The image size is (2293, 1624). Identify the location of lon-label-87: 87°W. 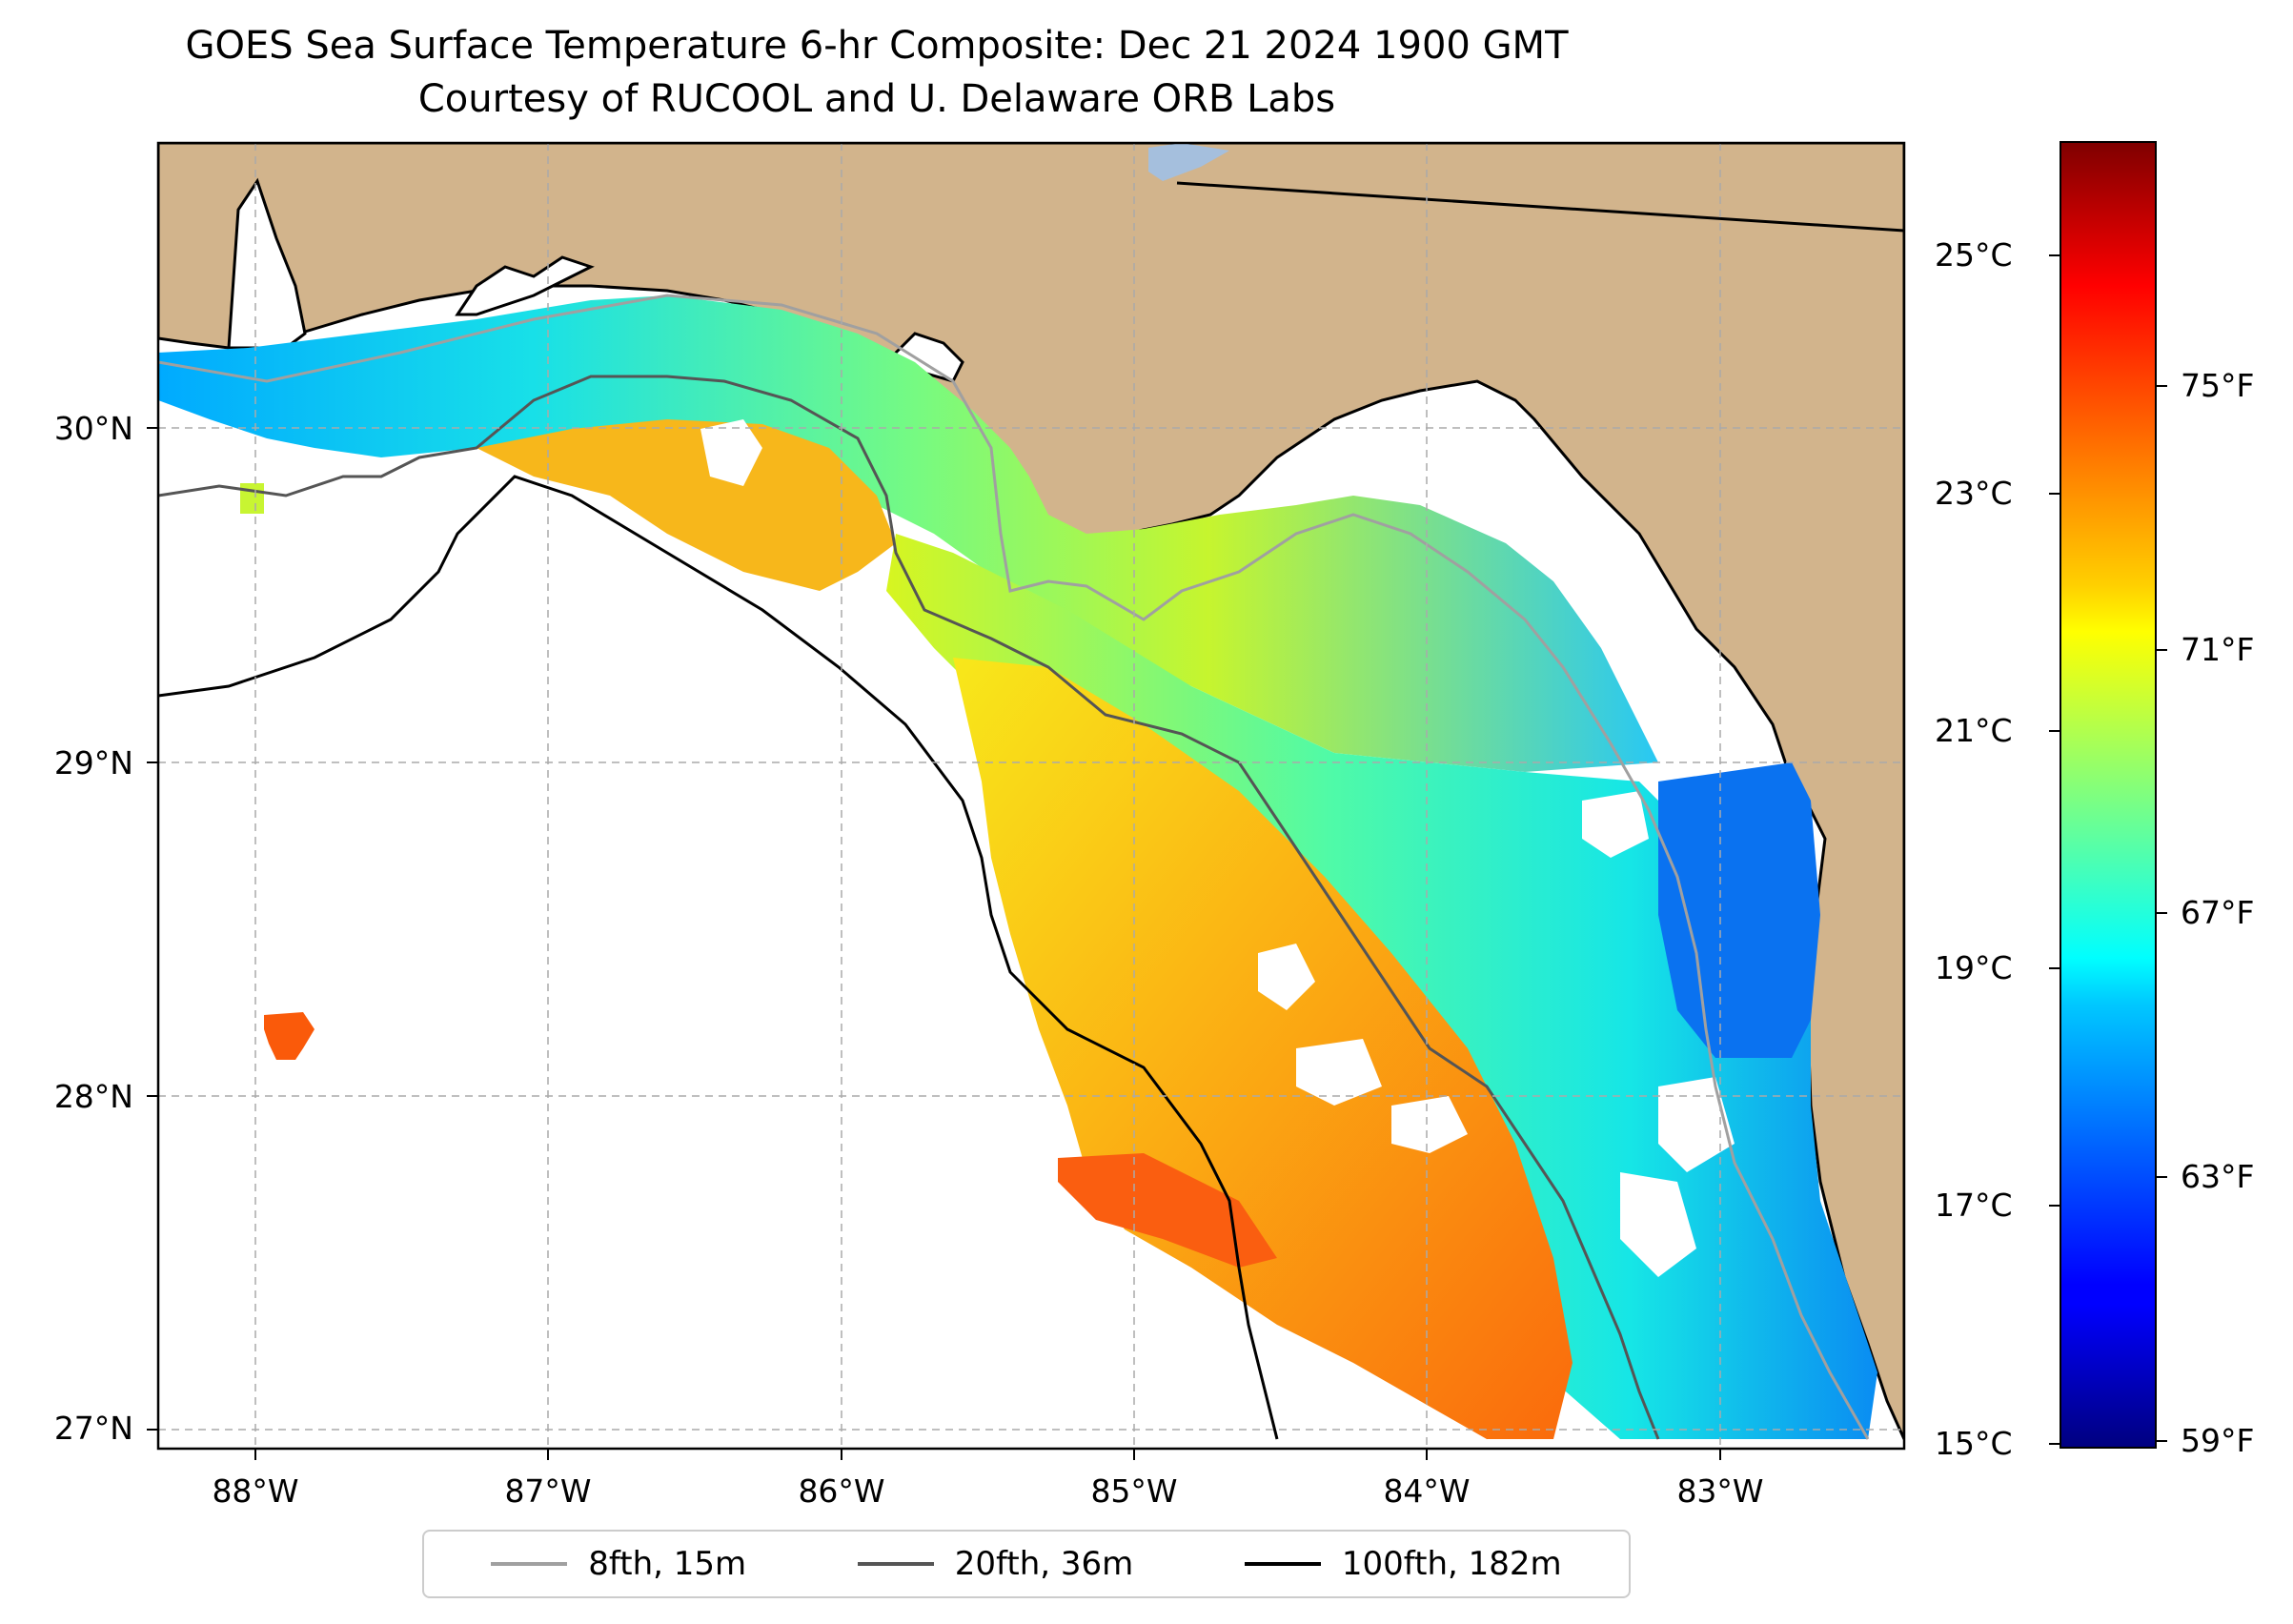
(548, 1491).